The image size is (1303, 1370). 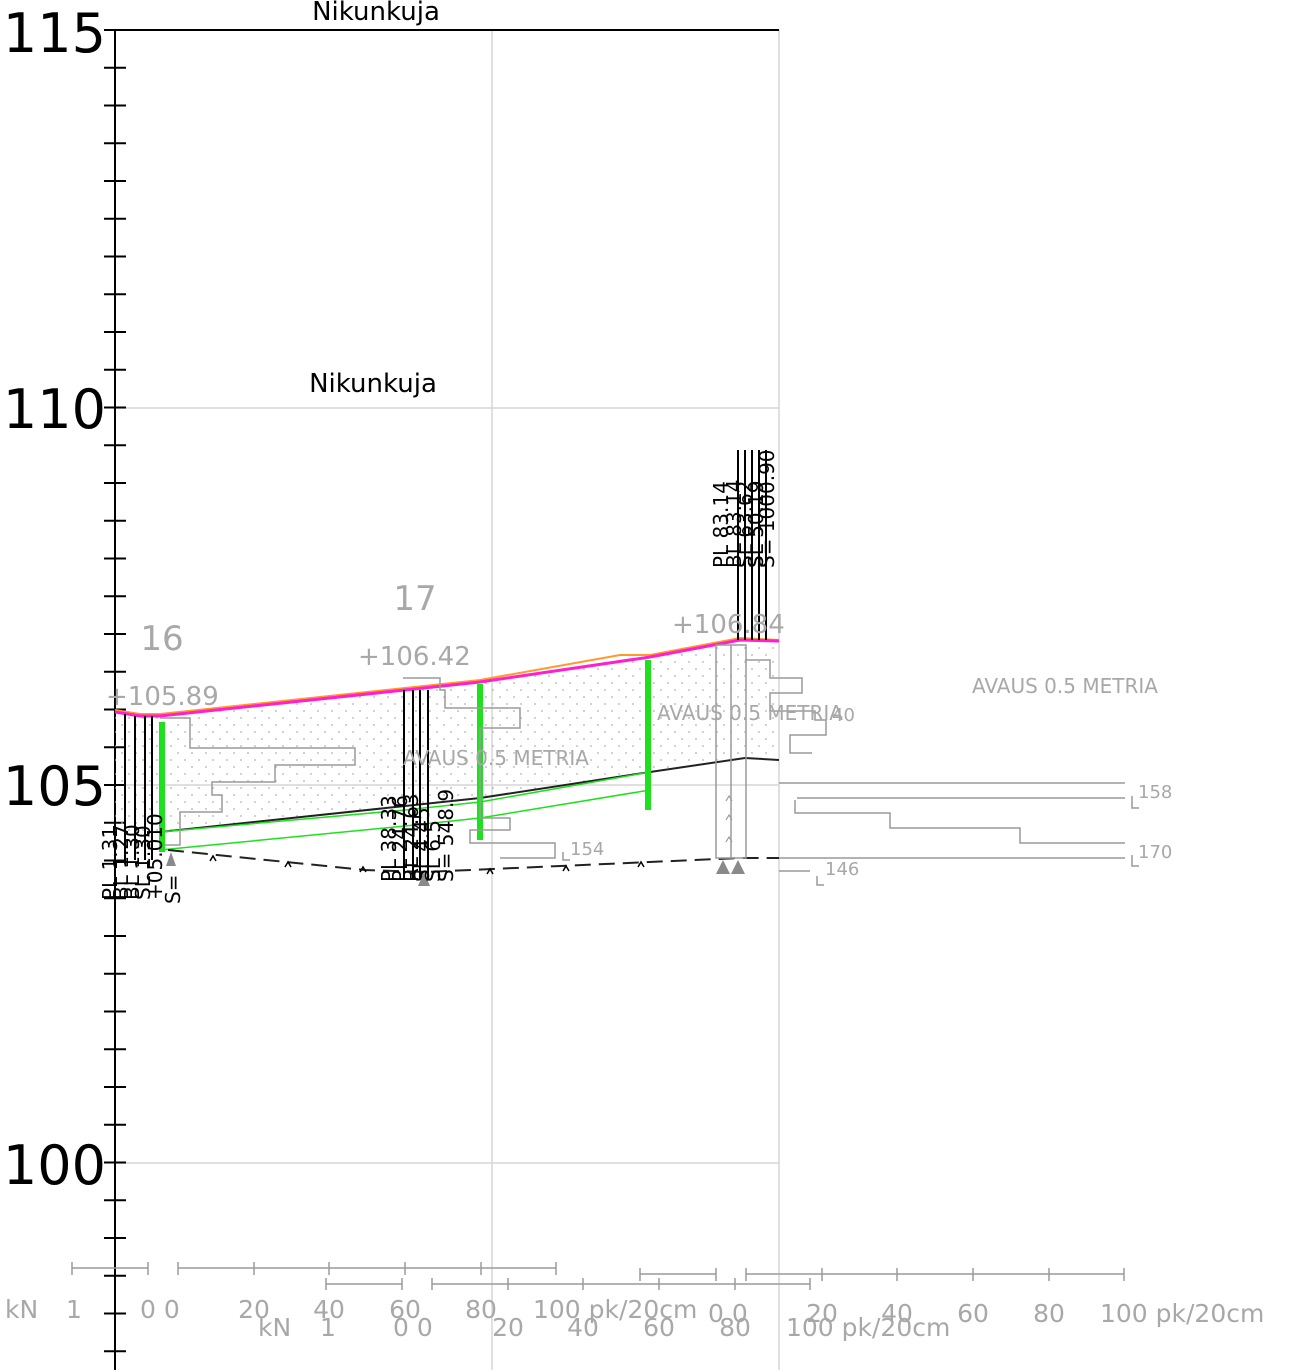 I want to click on point-17-label: RL 24.63, so click(x=411, y=837).